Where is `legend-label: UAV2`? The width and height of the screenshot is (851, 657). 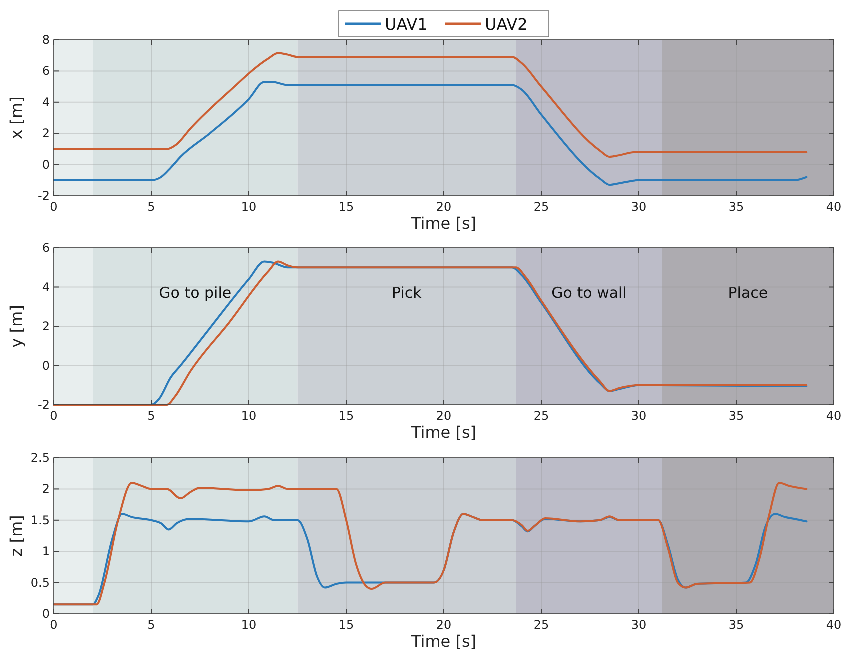
legend-label: UAV2 is located at coordinates (506, 24).